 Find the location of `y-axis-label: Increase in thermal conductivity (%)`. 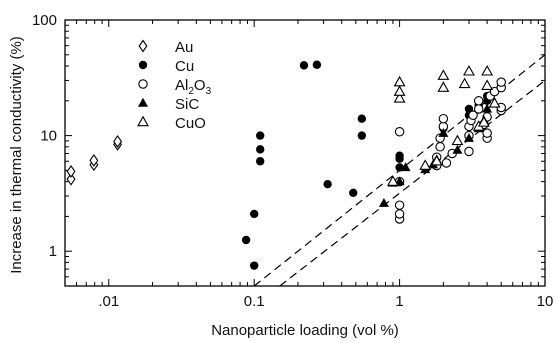

y-axis-label: Increase in thermal conductivity (%) is located at coordinates (16, 155).